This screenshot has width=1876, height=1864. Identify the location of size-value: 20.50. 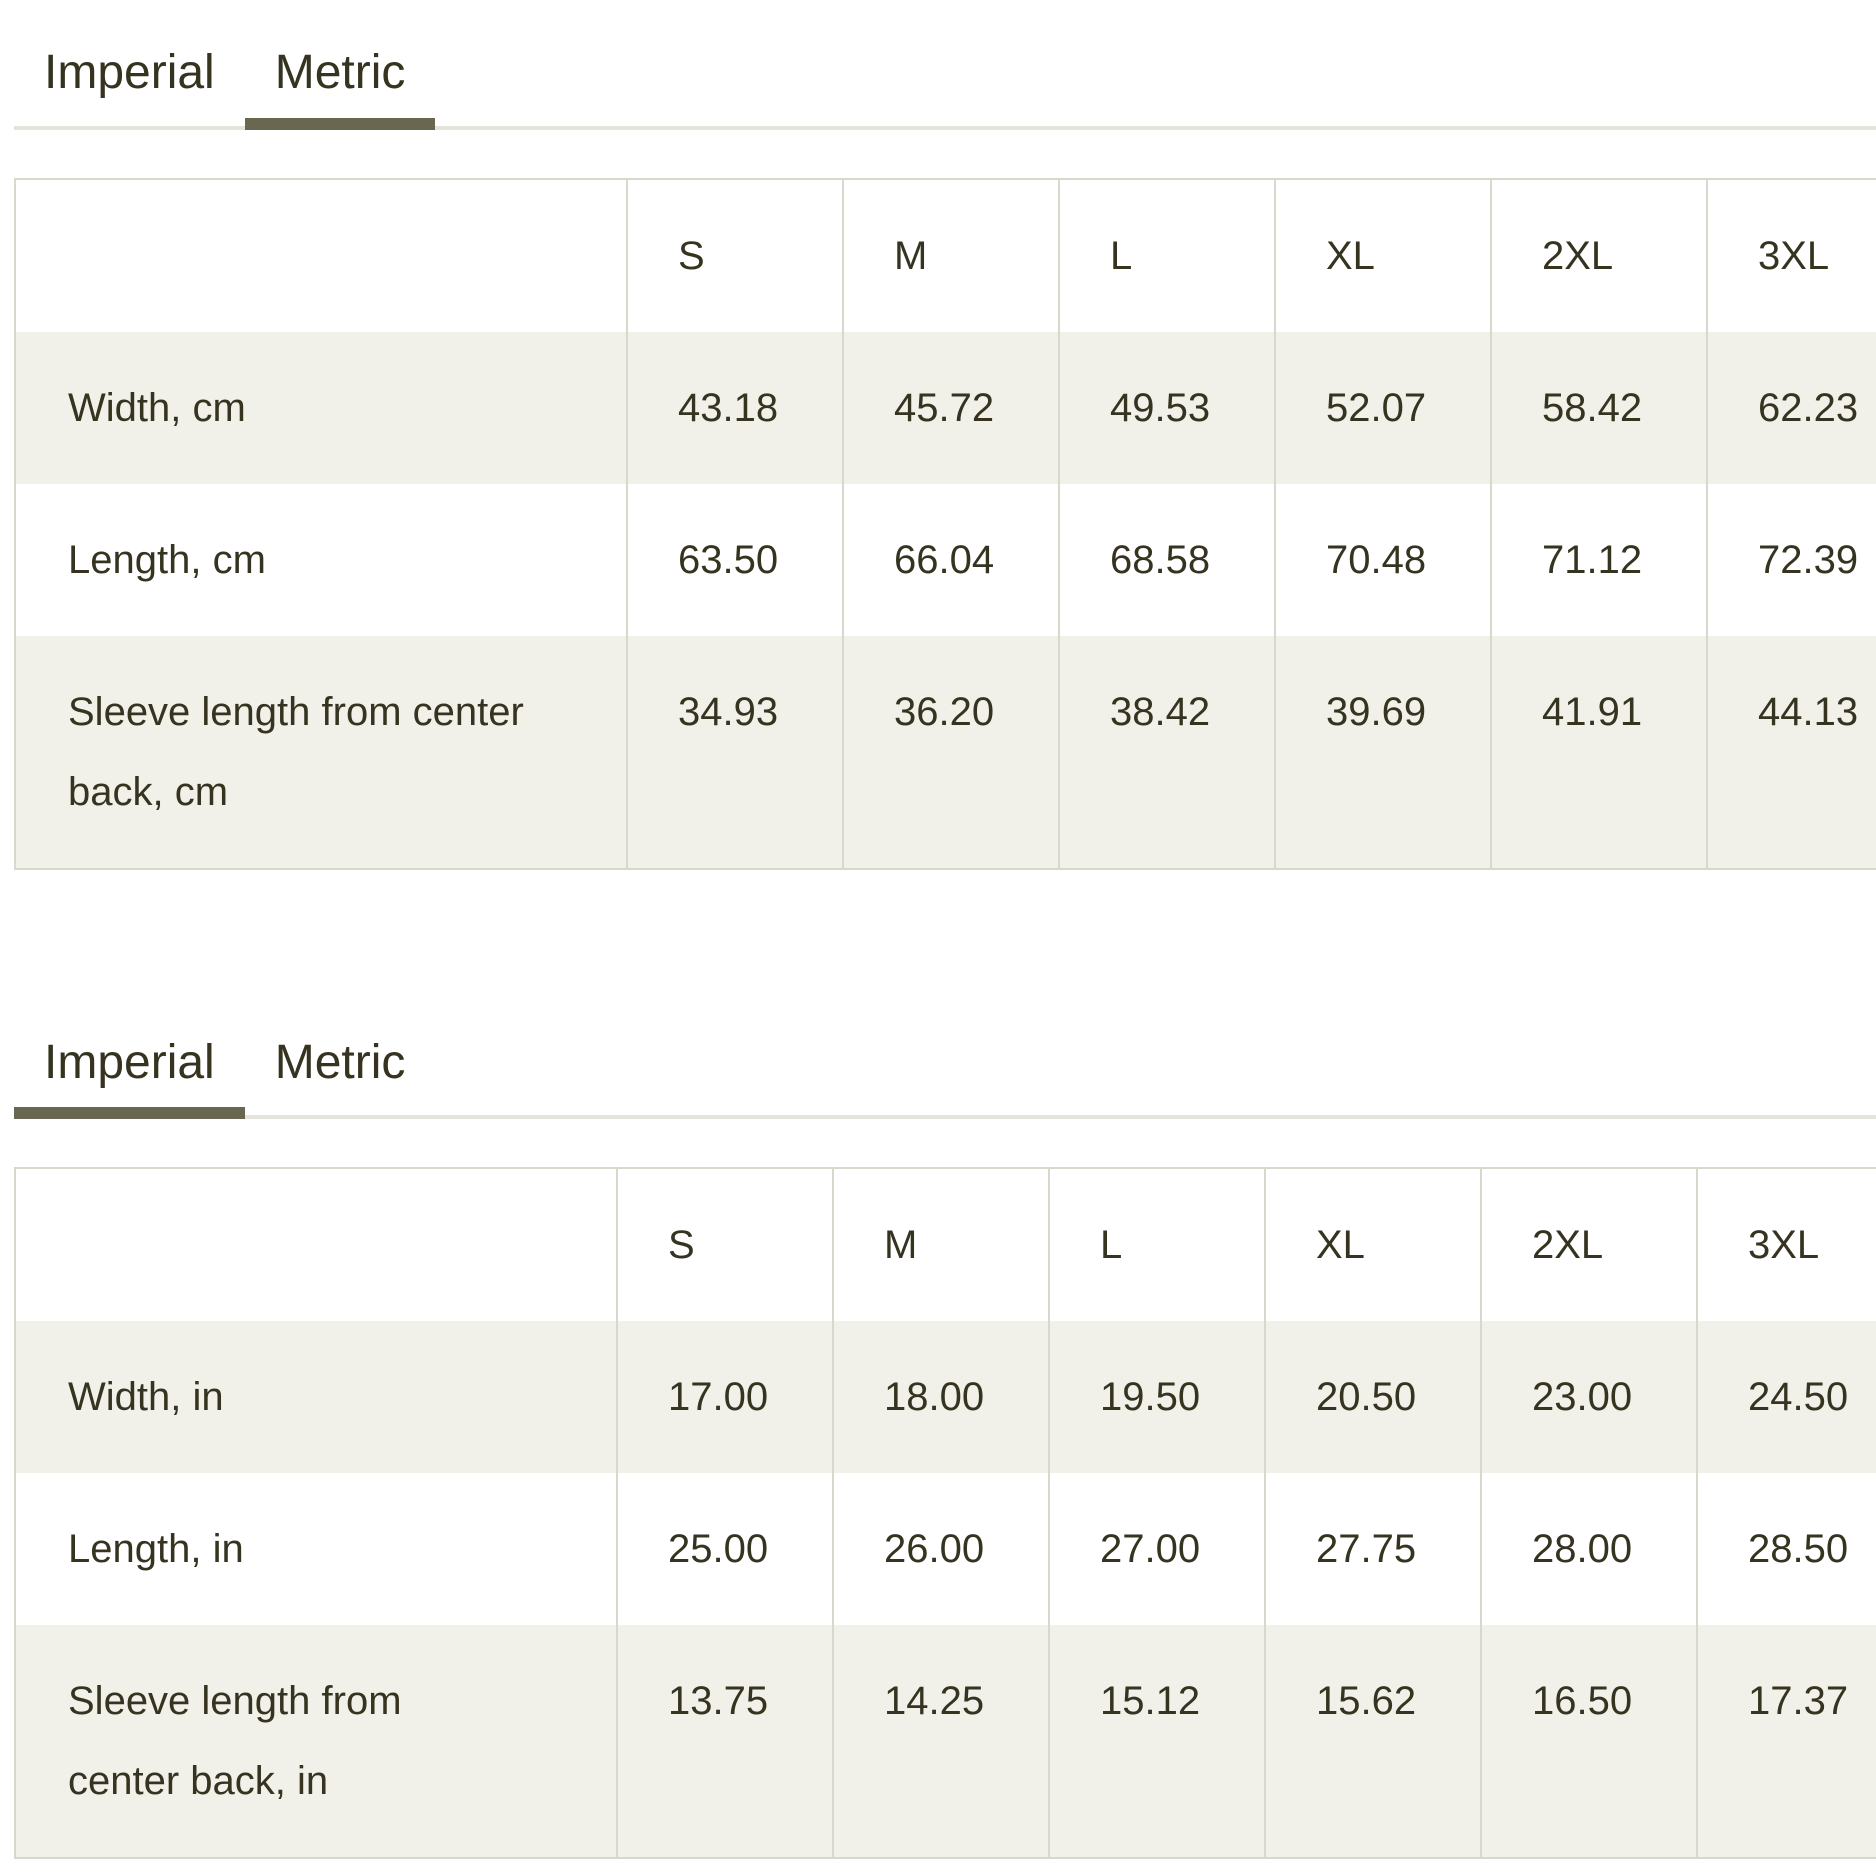
(1372, 1397).